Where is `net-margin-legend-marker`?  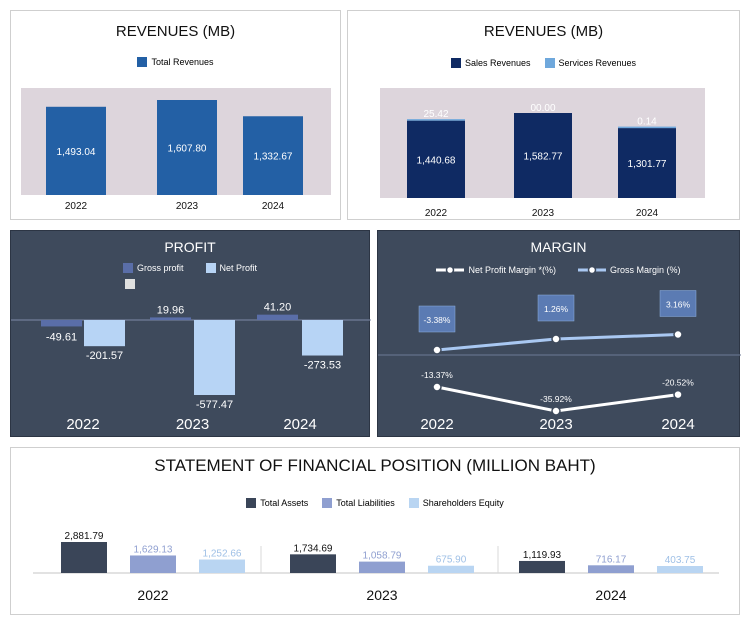 net-margin-legend-marker is located at coordinates (450, 270).